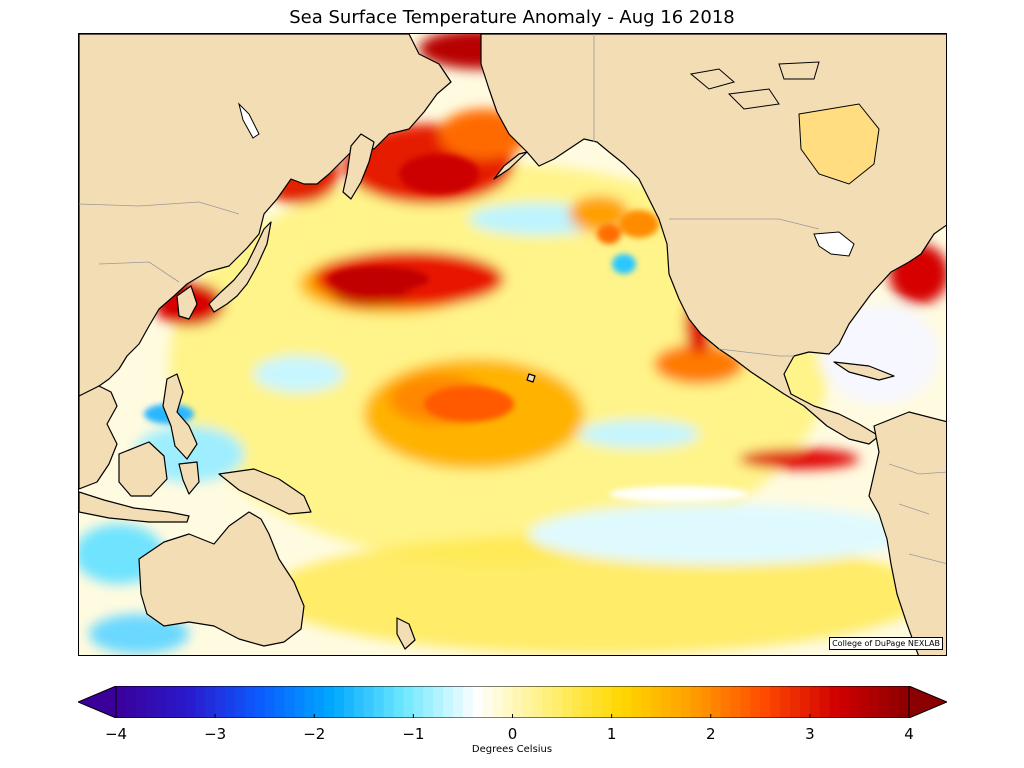 Image resolution: width=1024 pixels, height=768 pixels. Describe the element at coordinates (512, 749) in the screenshot. I see `colorbar-label: Degrees Celsius` at that location.